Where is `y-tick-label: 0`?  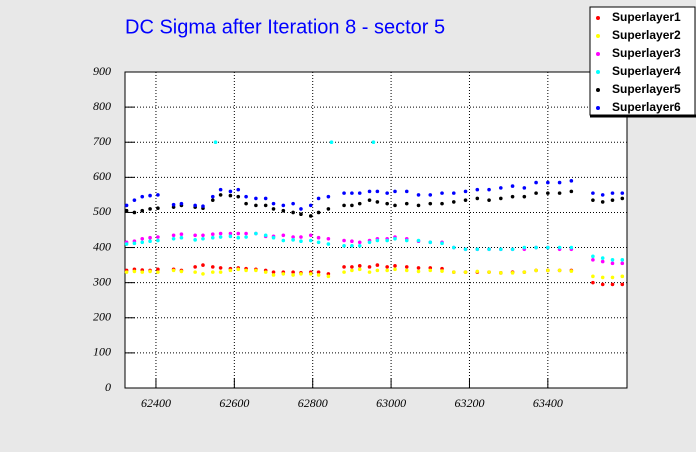
y-tick-label: 0 is located at coordinates (108, 387).